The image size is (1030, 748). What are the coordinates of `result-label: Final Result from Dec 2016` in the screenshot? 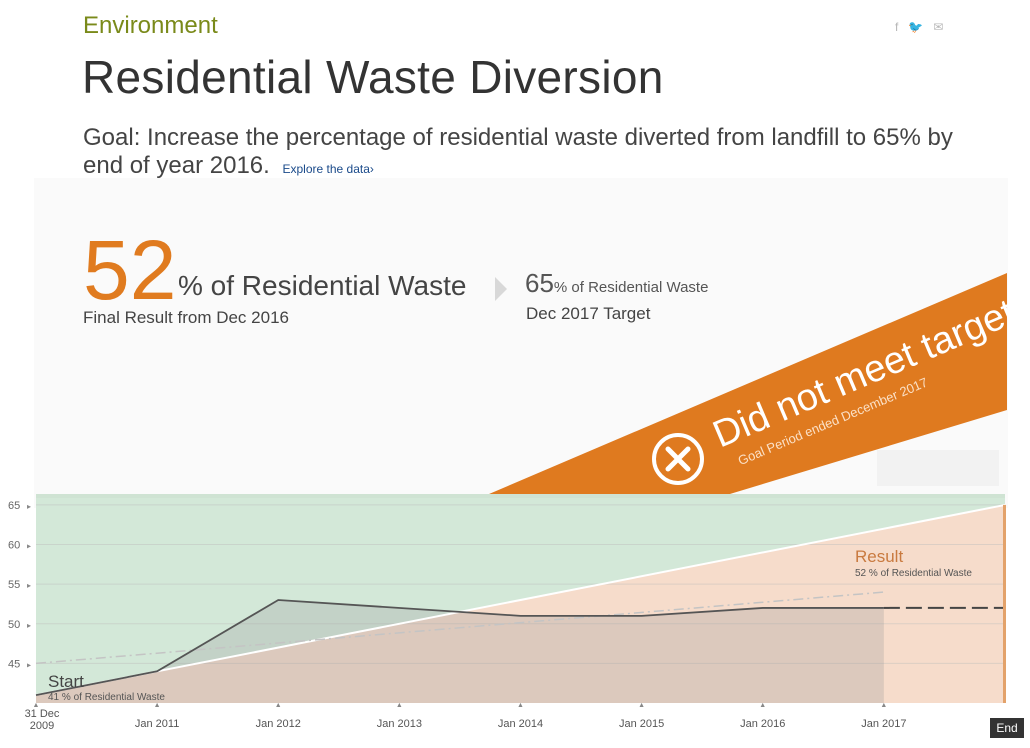 It's located at (186, 317).